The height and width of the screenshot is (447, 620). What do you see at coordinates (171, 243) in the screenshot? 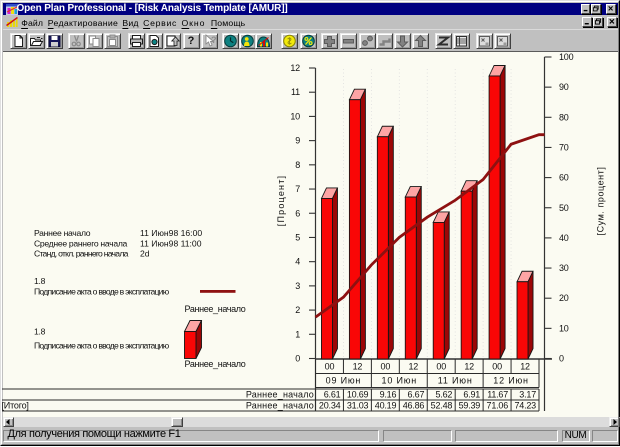
I see `svg-text: 11 Июн98 11:00` at bounding box center [171, 243].